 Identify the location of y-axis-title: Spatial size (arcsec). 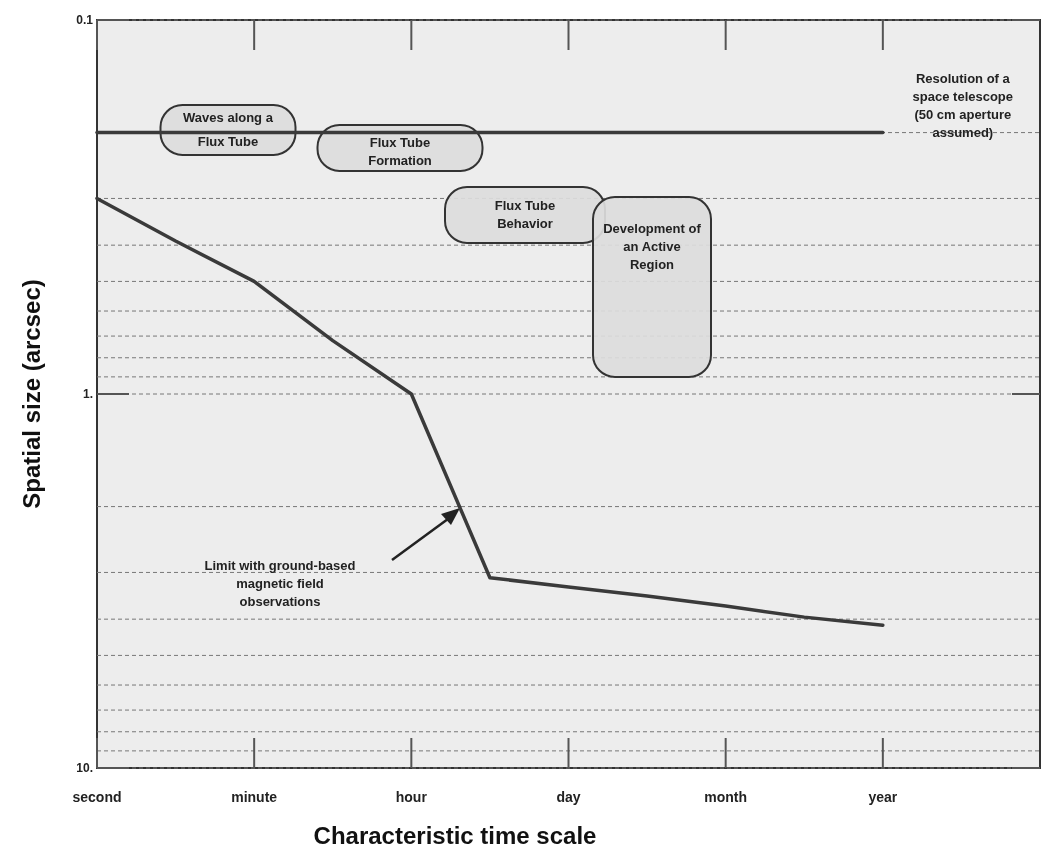
(31, 394).